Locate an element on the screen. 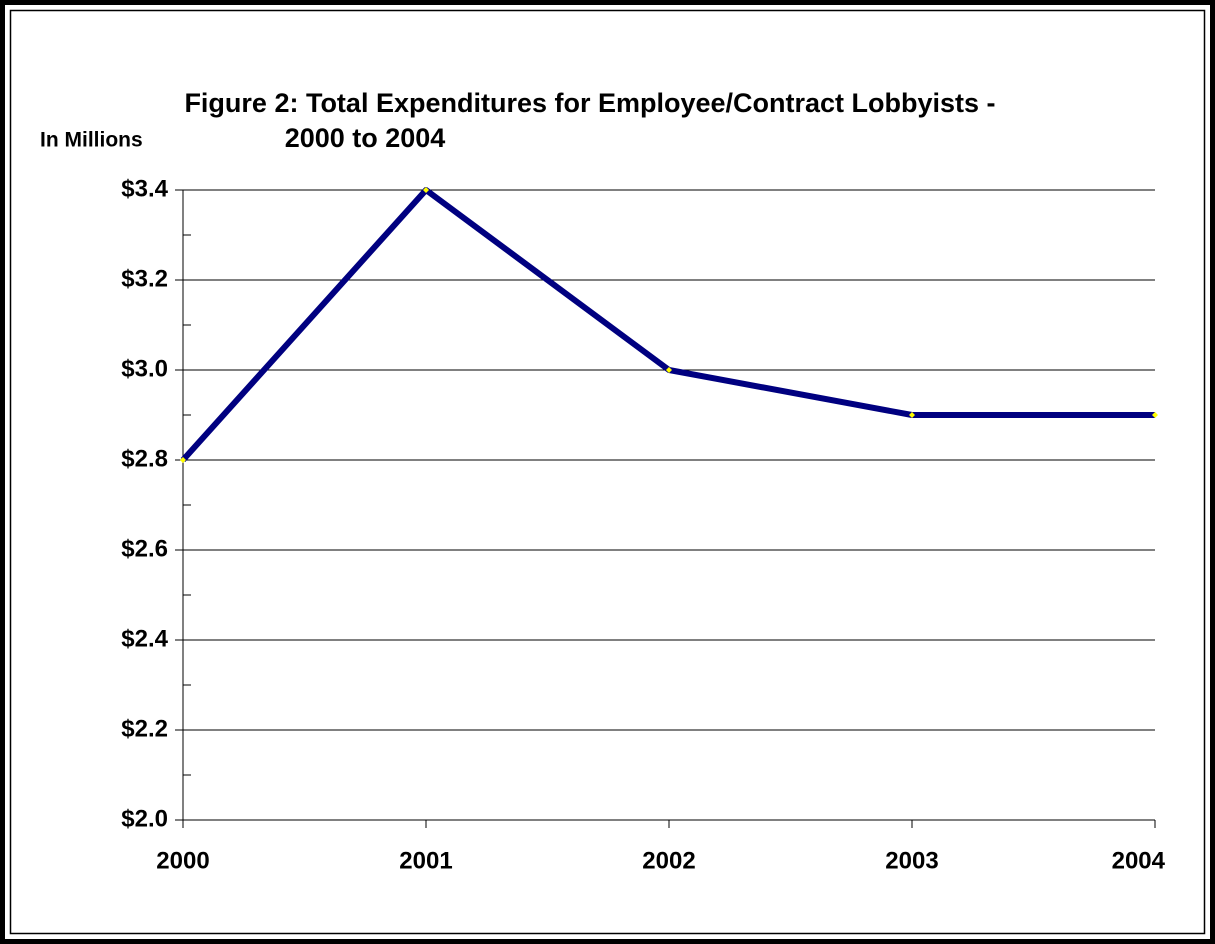 The image size is (1215, 944). y-tick-label: $3.2 is located at coordinates (144, 278).